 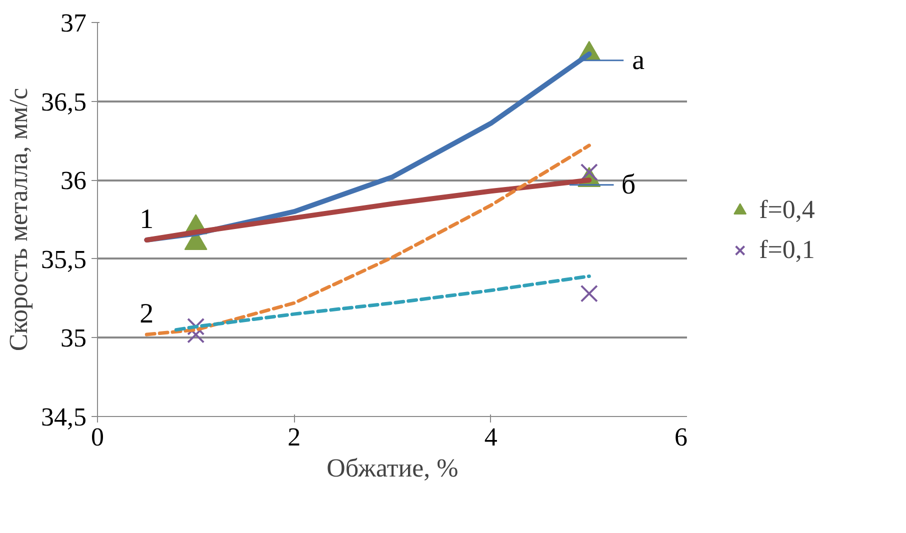 What do you see at coordinates (681, 437) in the screenshot?
I see `x-tick-label: 6` at bounding box center [681, 437].